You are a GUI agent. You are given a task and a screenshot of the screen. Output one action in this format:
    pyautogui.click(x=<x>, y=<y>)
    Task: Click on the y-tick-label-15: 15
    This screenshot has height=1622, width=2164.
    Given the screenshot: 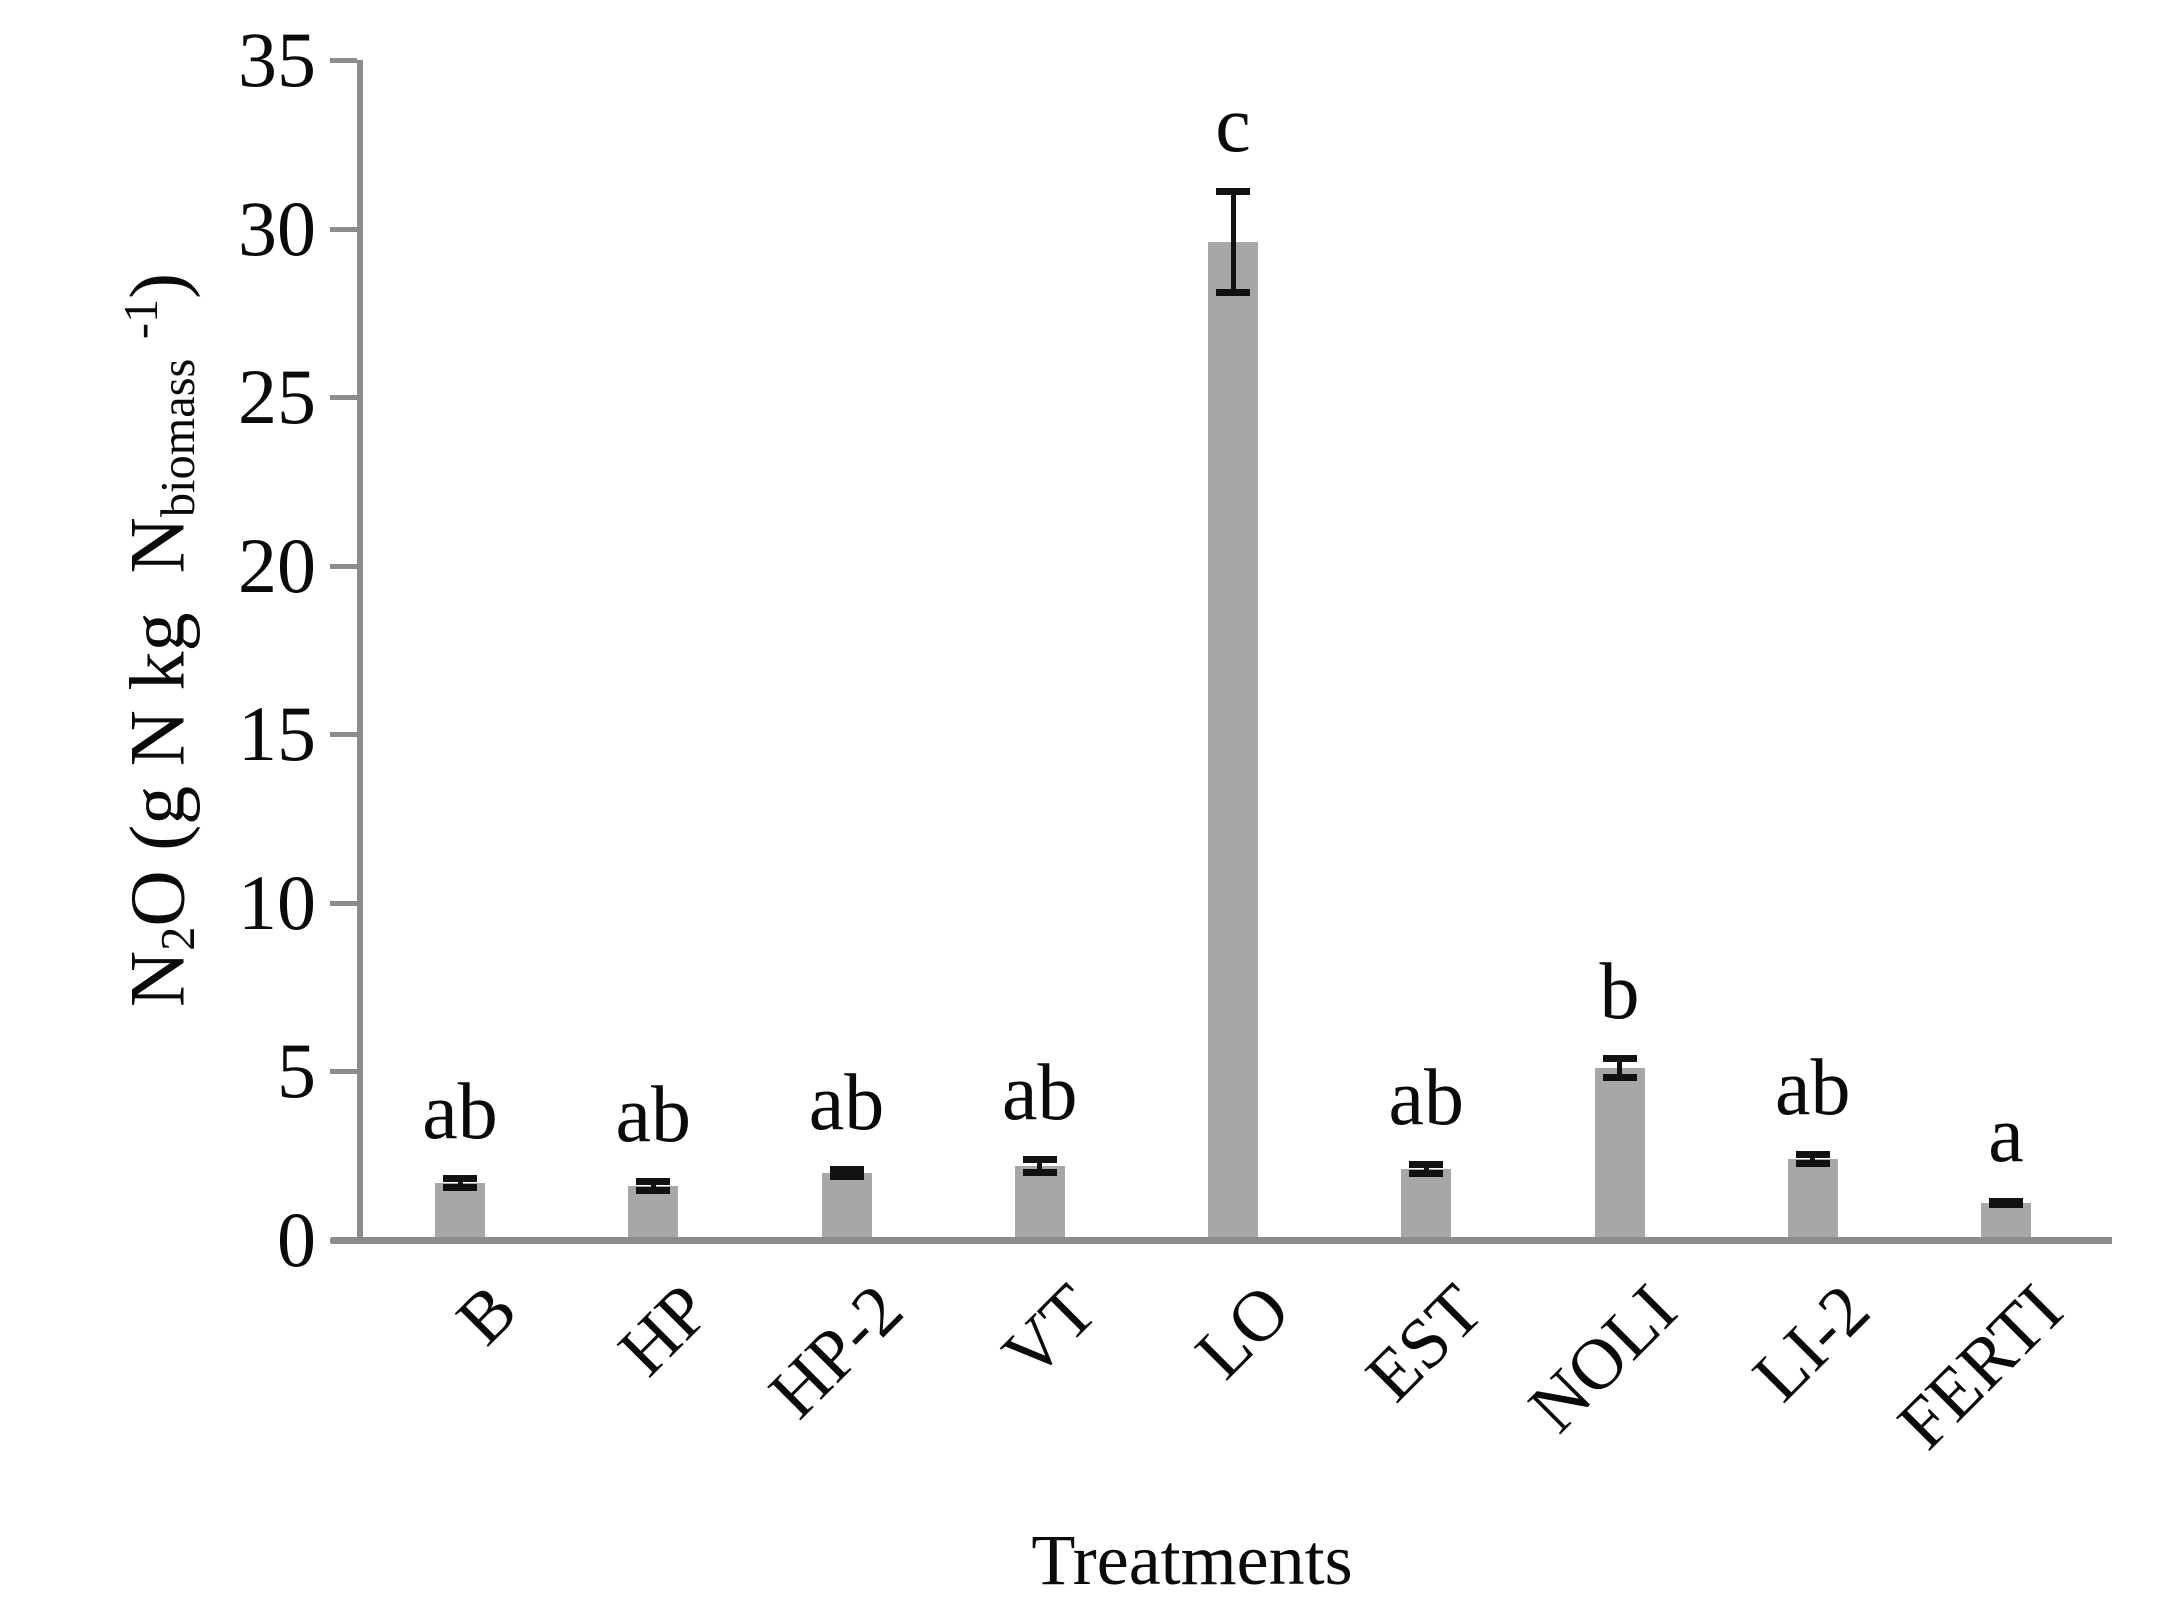 What is the action you would take?
    pyautogui.click(x=277, y=734)
    